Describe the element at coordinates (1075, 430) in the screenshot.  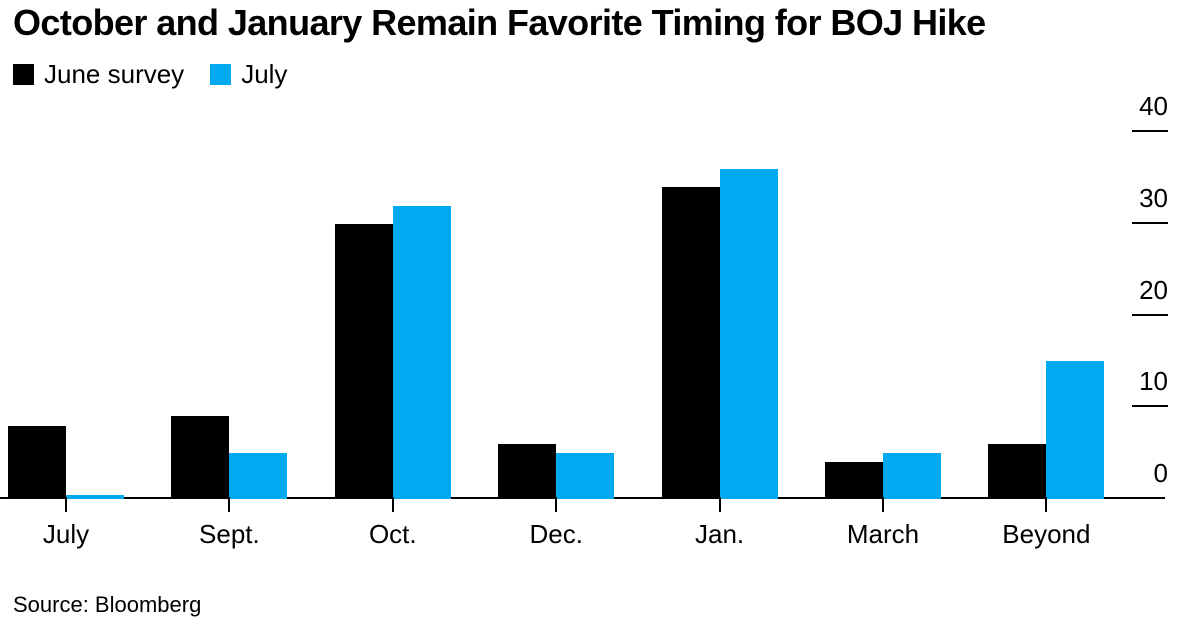
I see `bar-july-beyond` at that location.